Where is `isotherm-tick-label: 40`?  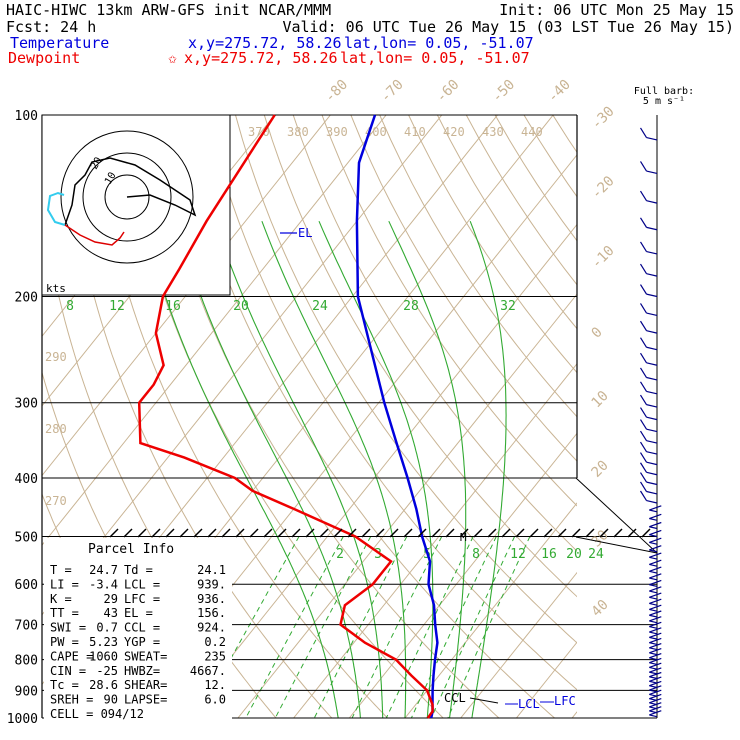
isotherm-tick-label: 40 is located at coordinates (600, 608).